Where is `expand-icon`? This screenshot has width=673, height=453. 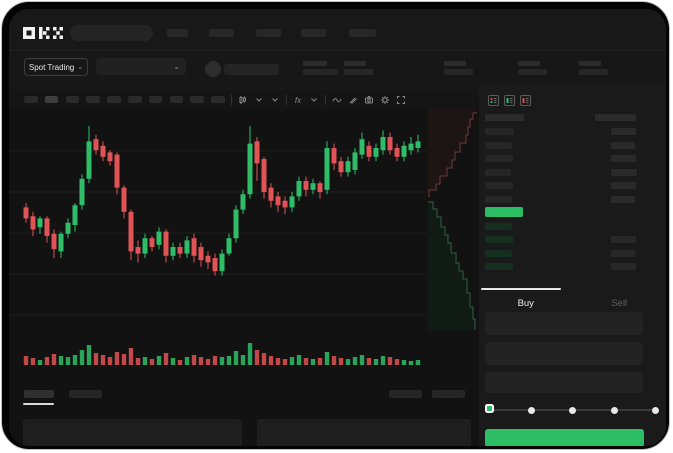
expand-icon is located at coordinates (401, 100).